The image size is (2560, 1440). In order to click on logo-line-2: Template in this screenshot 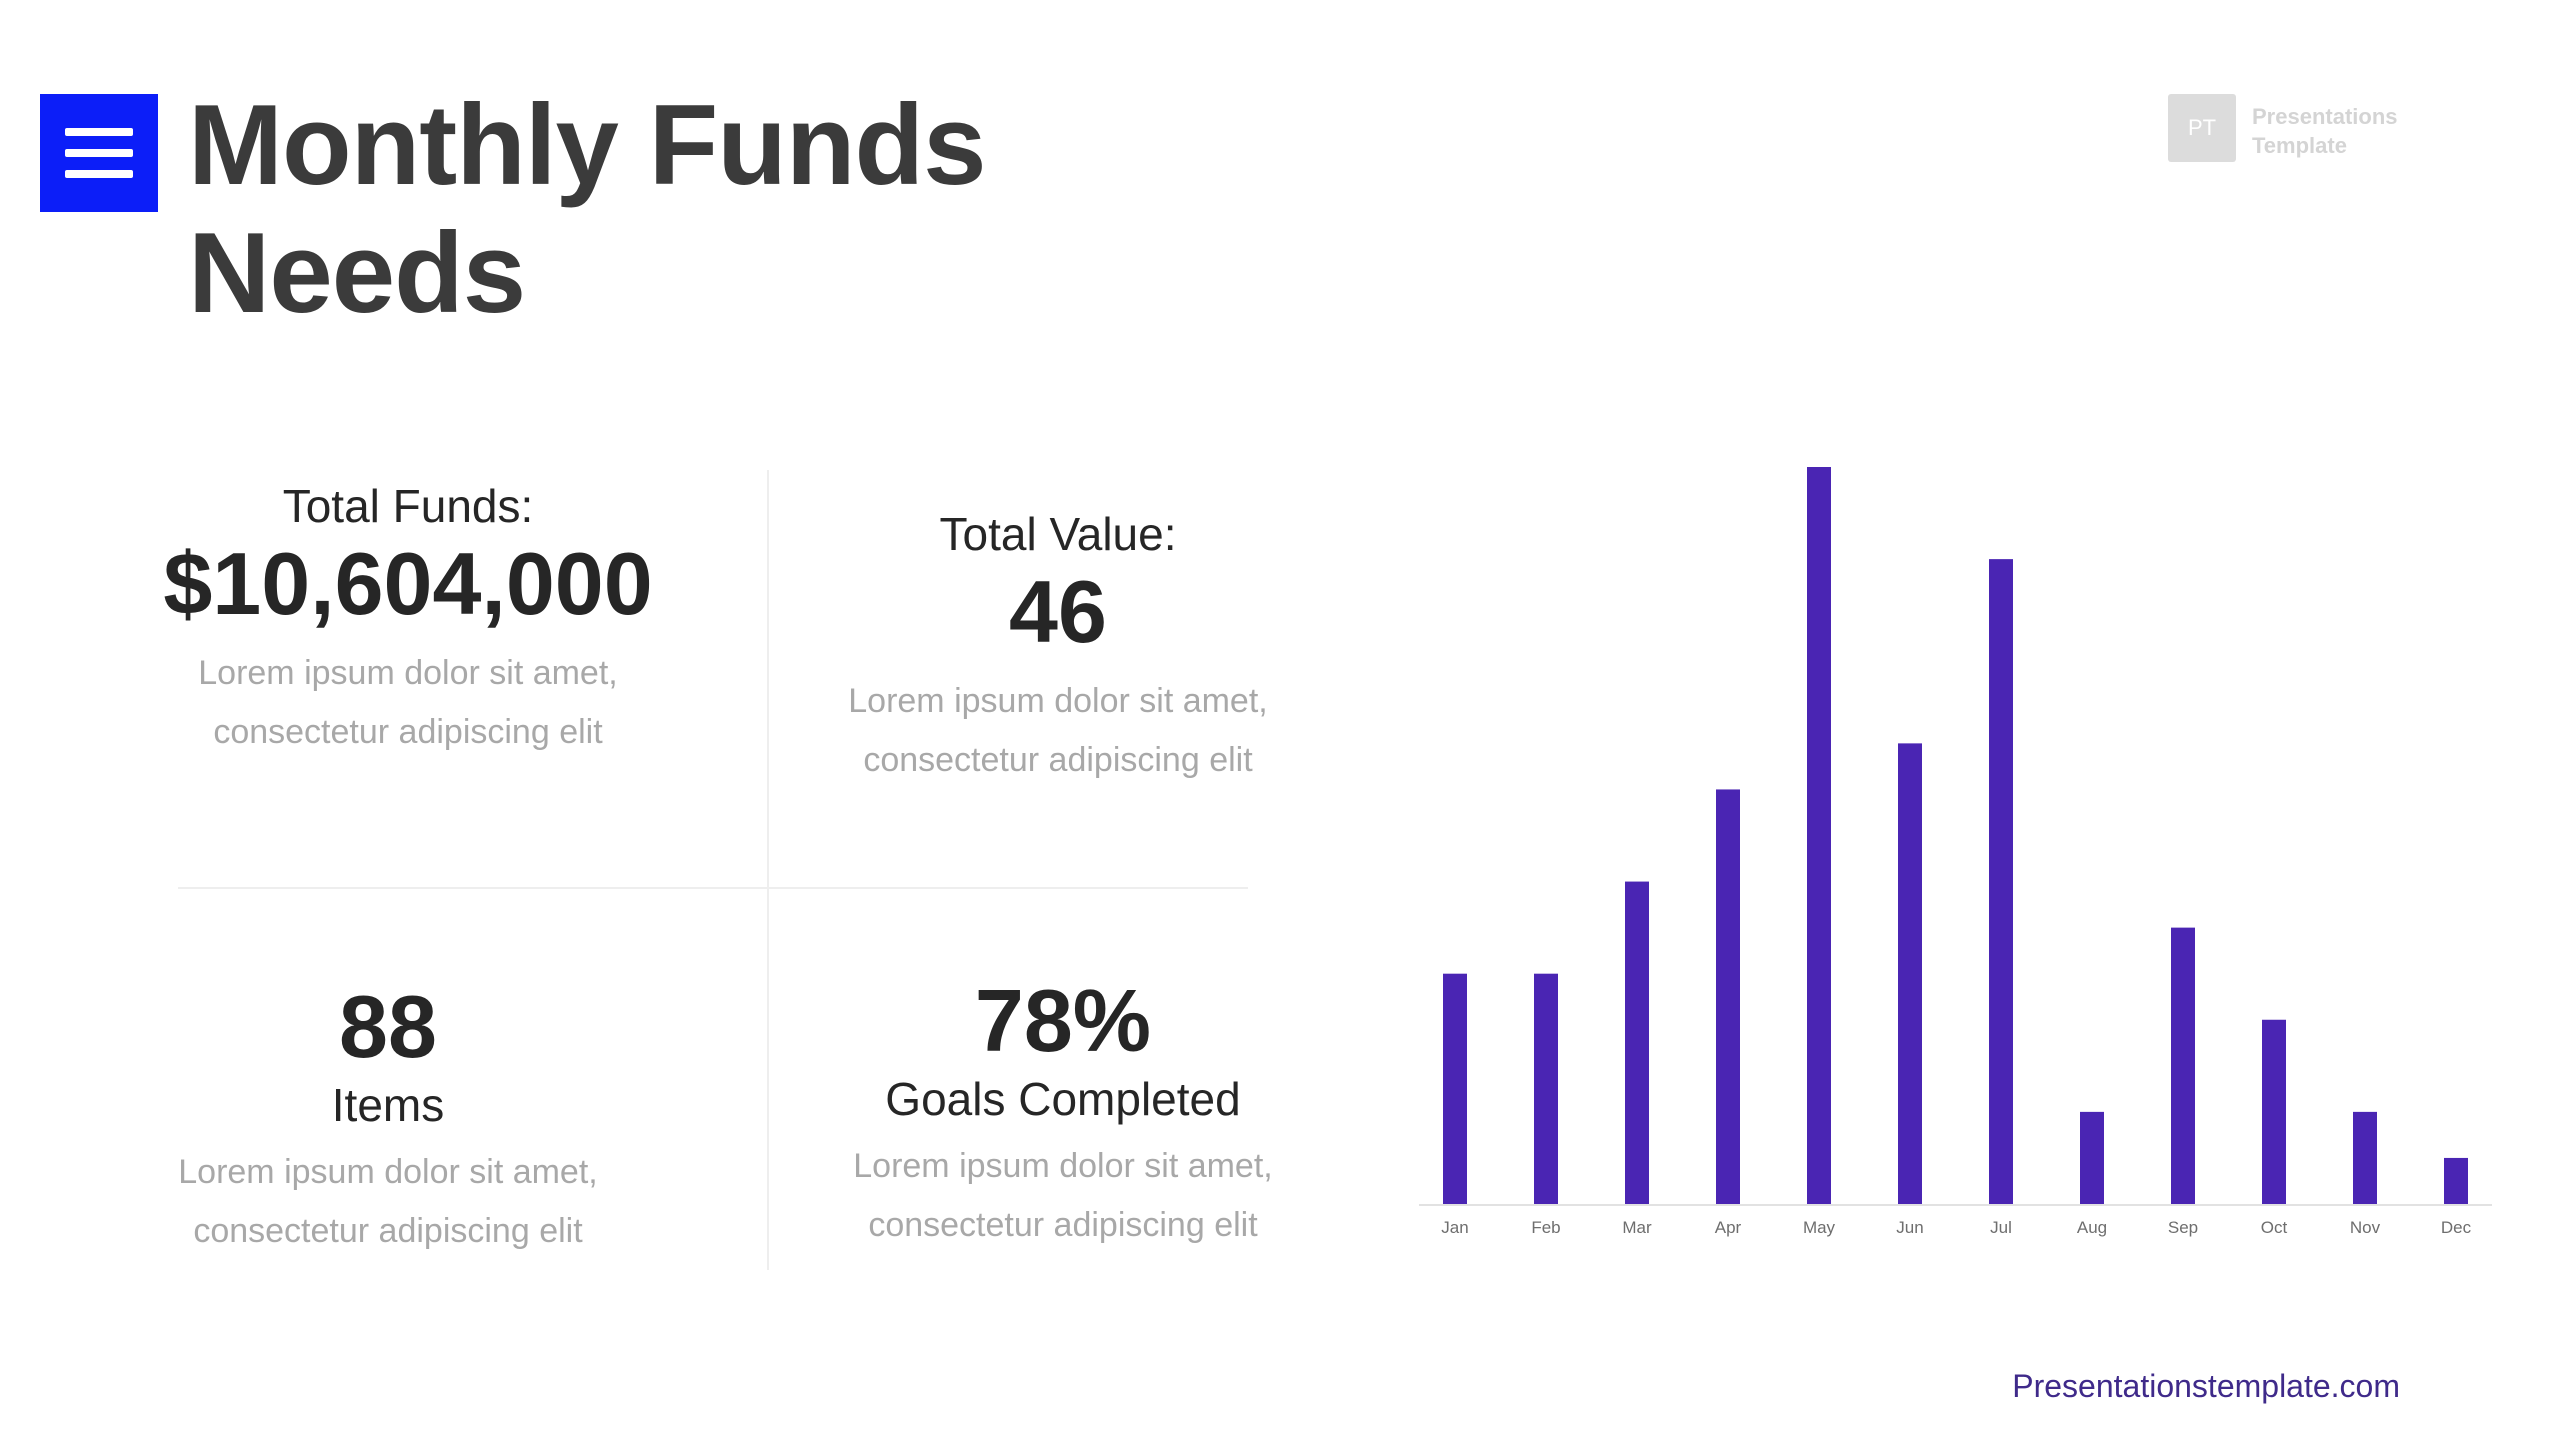, I will do `click(2299, 145)`.